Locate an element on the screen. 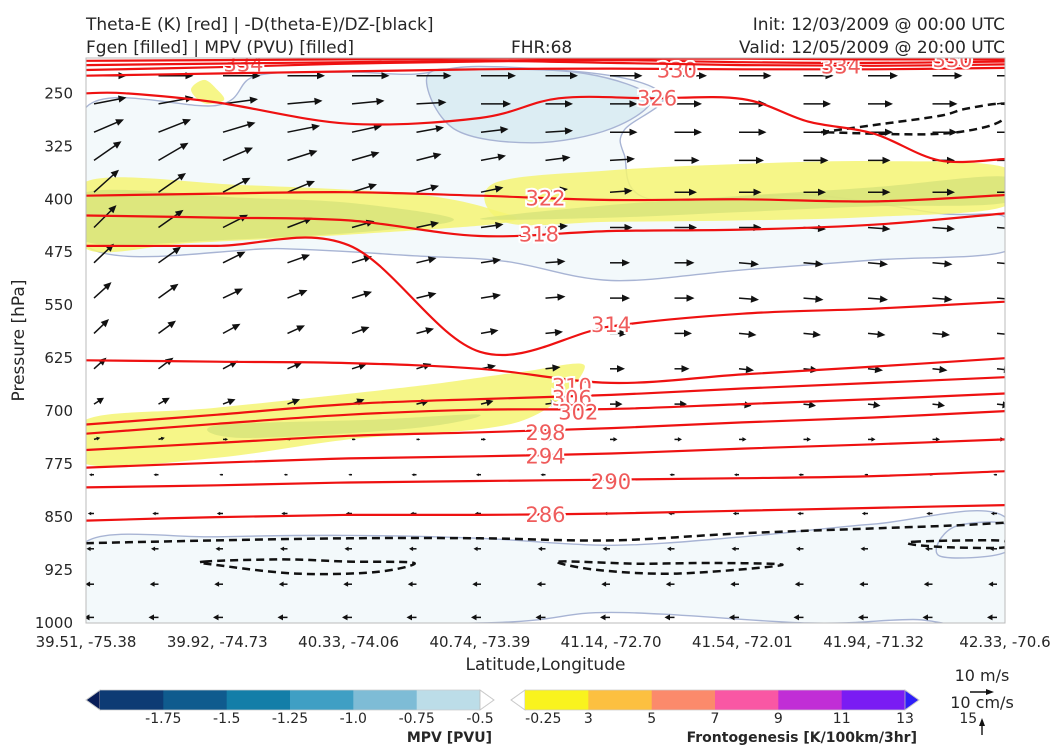 The image size is (1050, 750). x-tick-label: 41.54, -72.01 is located at coordinates (742, 642).